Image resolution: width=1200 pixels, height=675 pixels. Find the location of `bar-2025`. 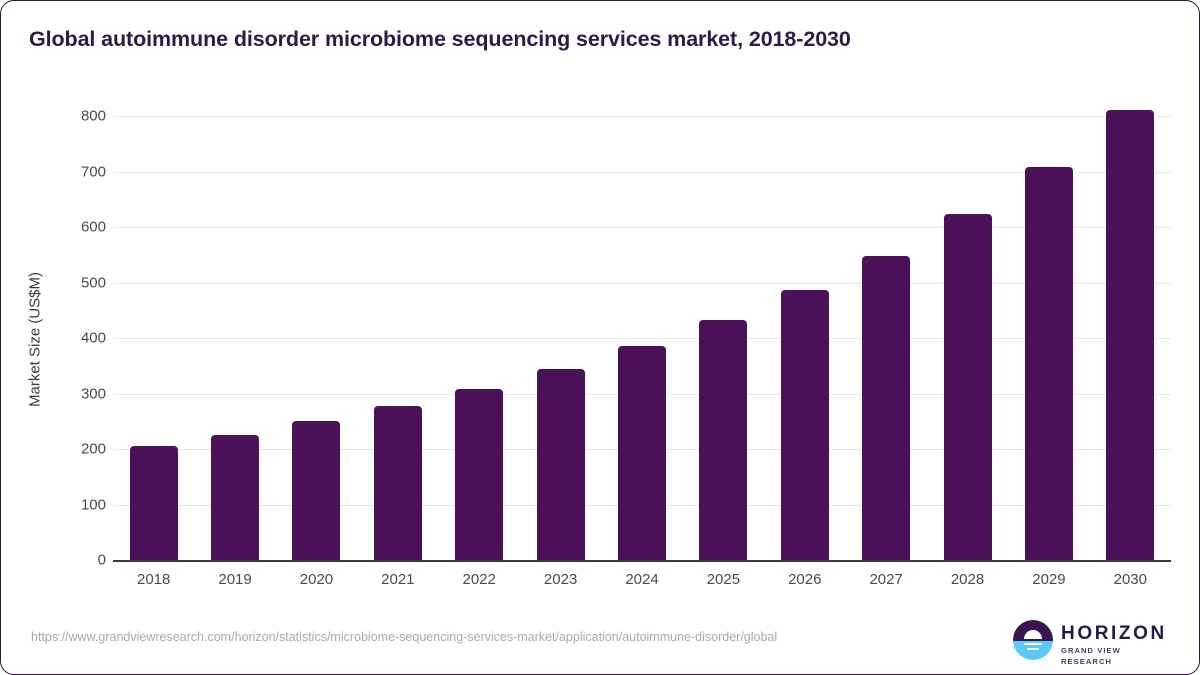

bar-2025 is located at coordinates (723, 440).